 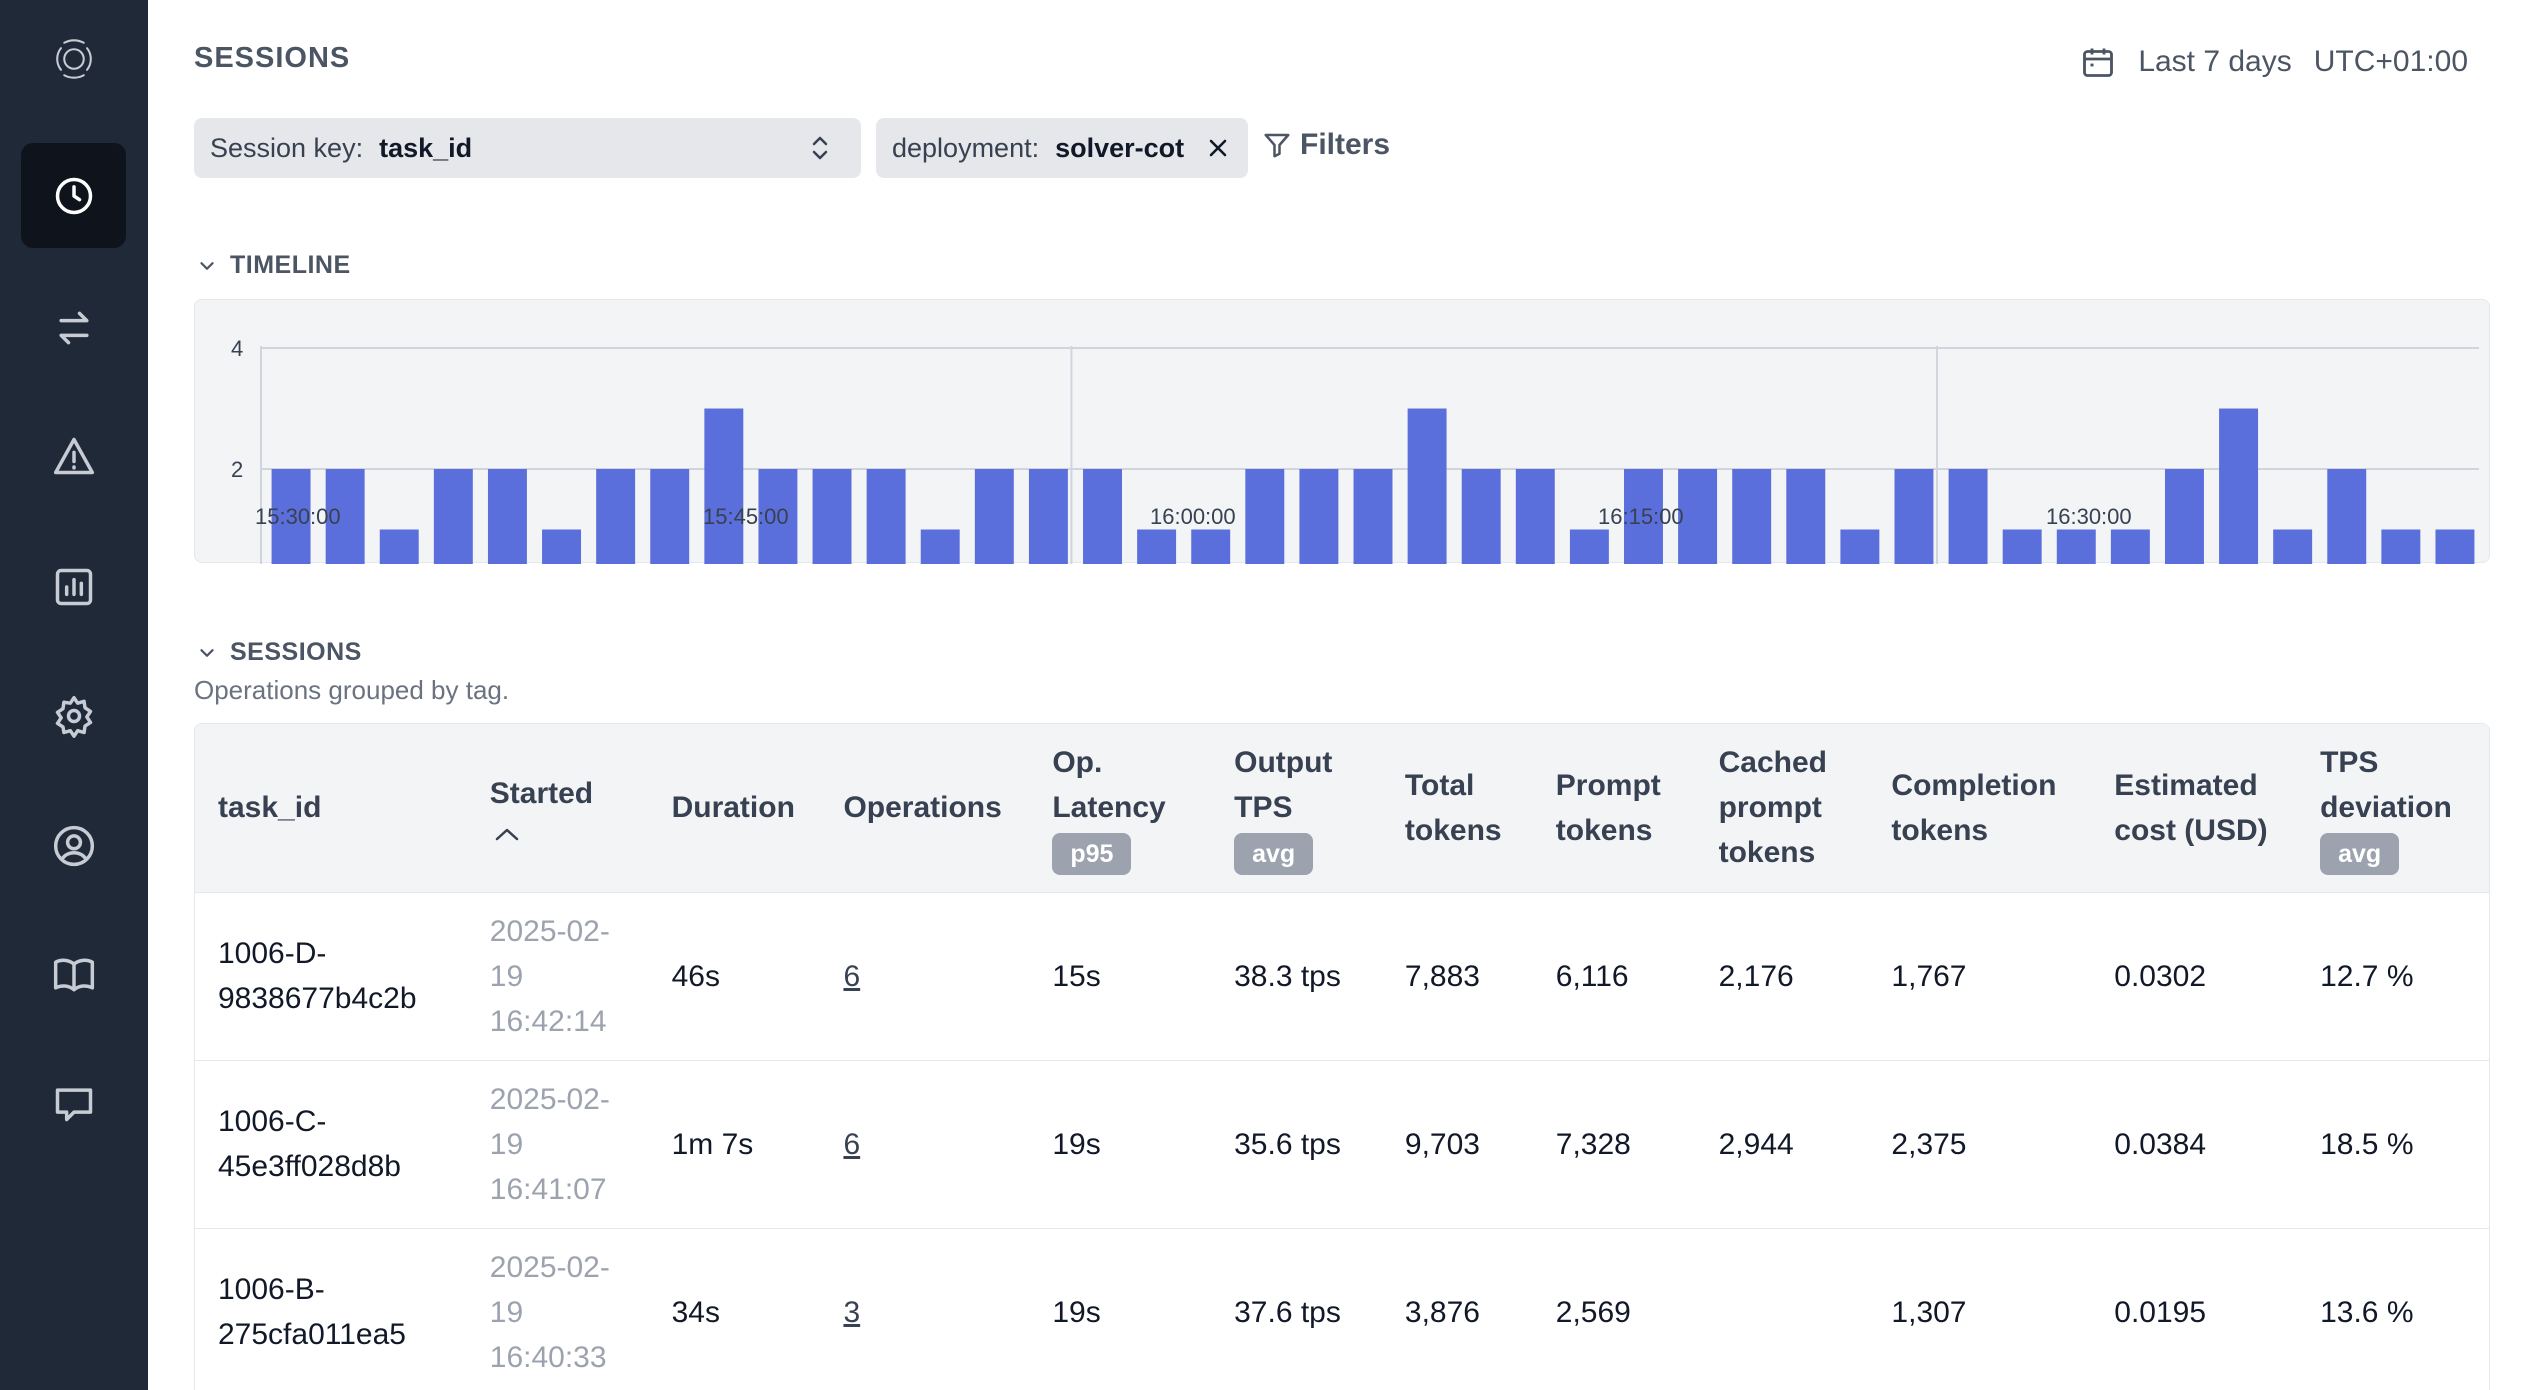 I want to click on timezone-label: UTC+01:00, so click(x=2390, y=61).